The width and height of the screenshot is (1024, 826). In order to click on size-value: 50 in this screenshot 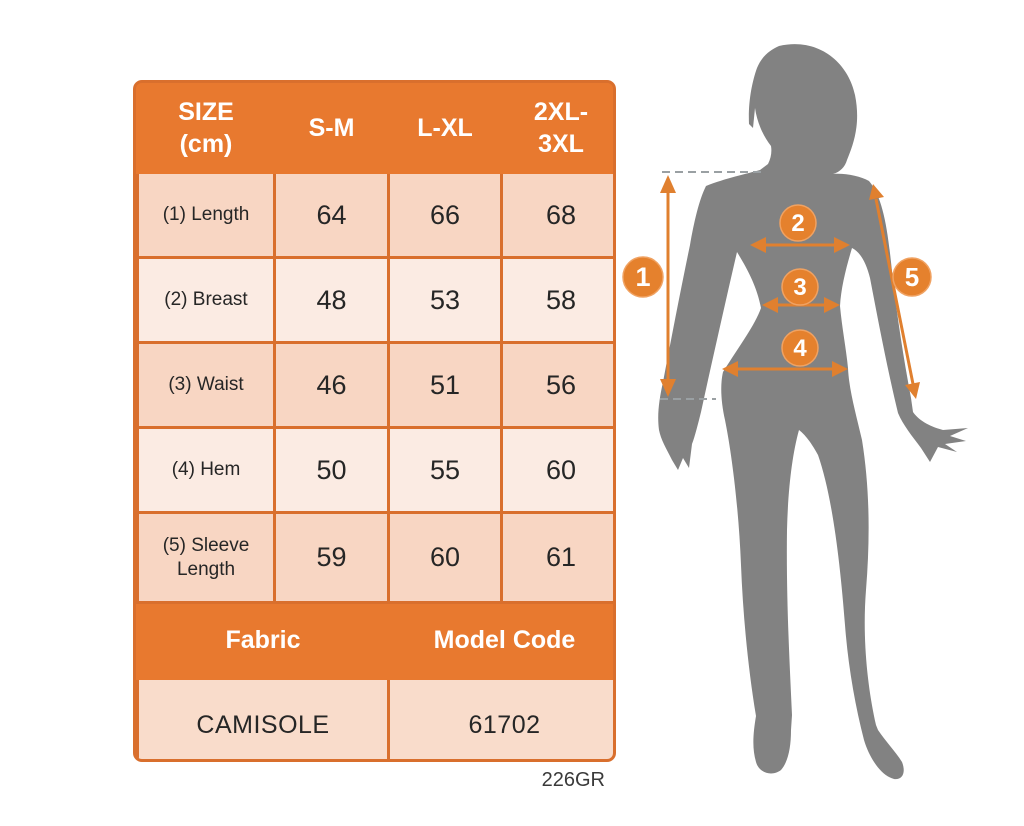, I will do `click(331, 470)`.